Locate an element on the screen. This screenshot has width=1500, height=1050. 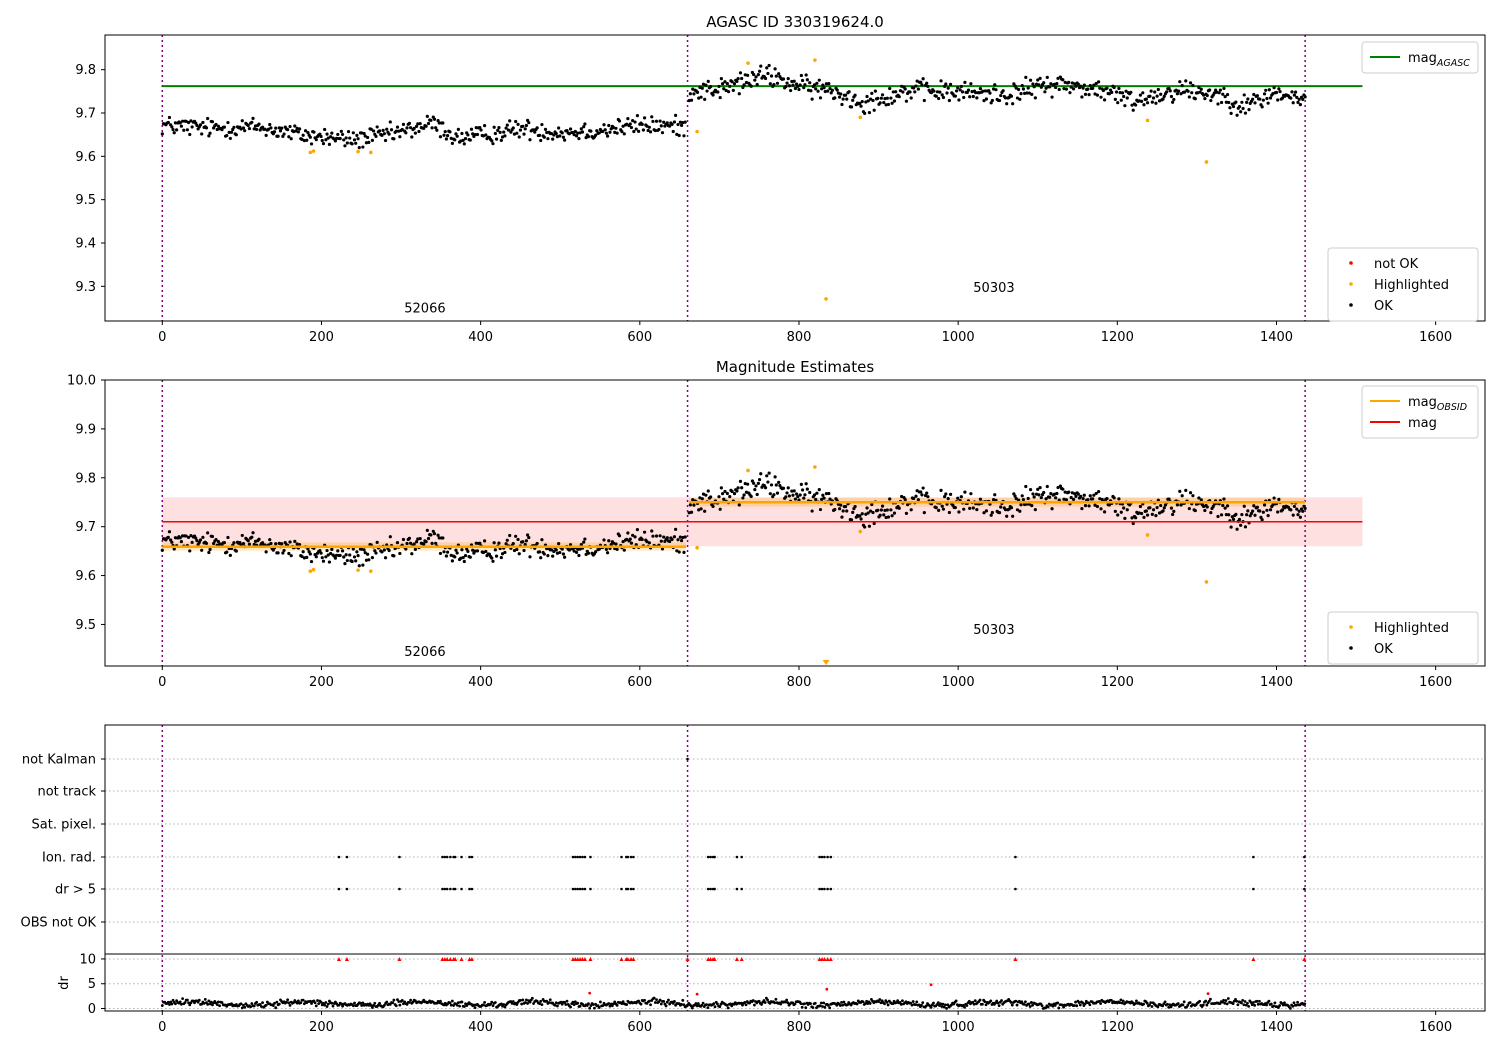
obsid-label: 52066 is located at coordinates (424, 652).